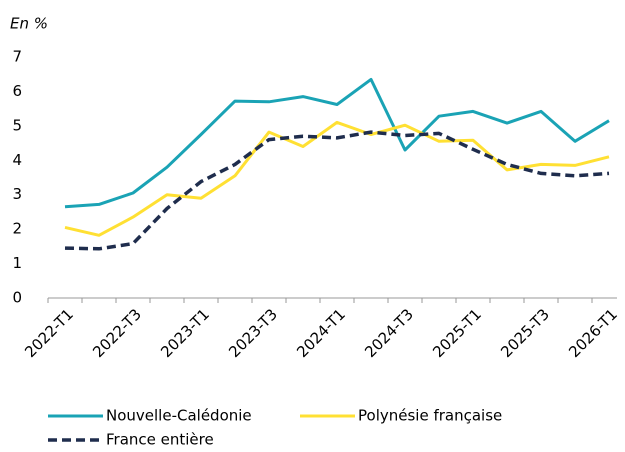  I want to click on legend-label: Nouvelle-Calédonie, so click(179, 416).